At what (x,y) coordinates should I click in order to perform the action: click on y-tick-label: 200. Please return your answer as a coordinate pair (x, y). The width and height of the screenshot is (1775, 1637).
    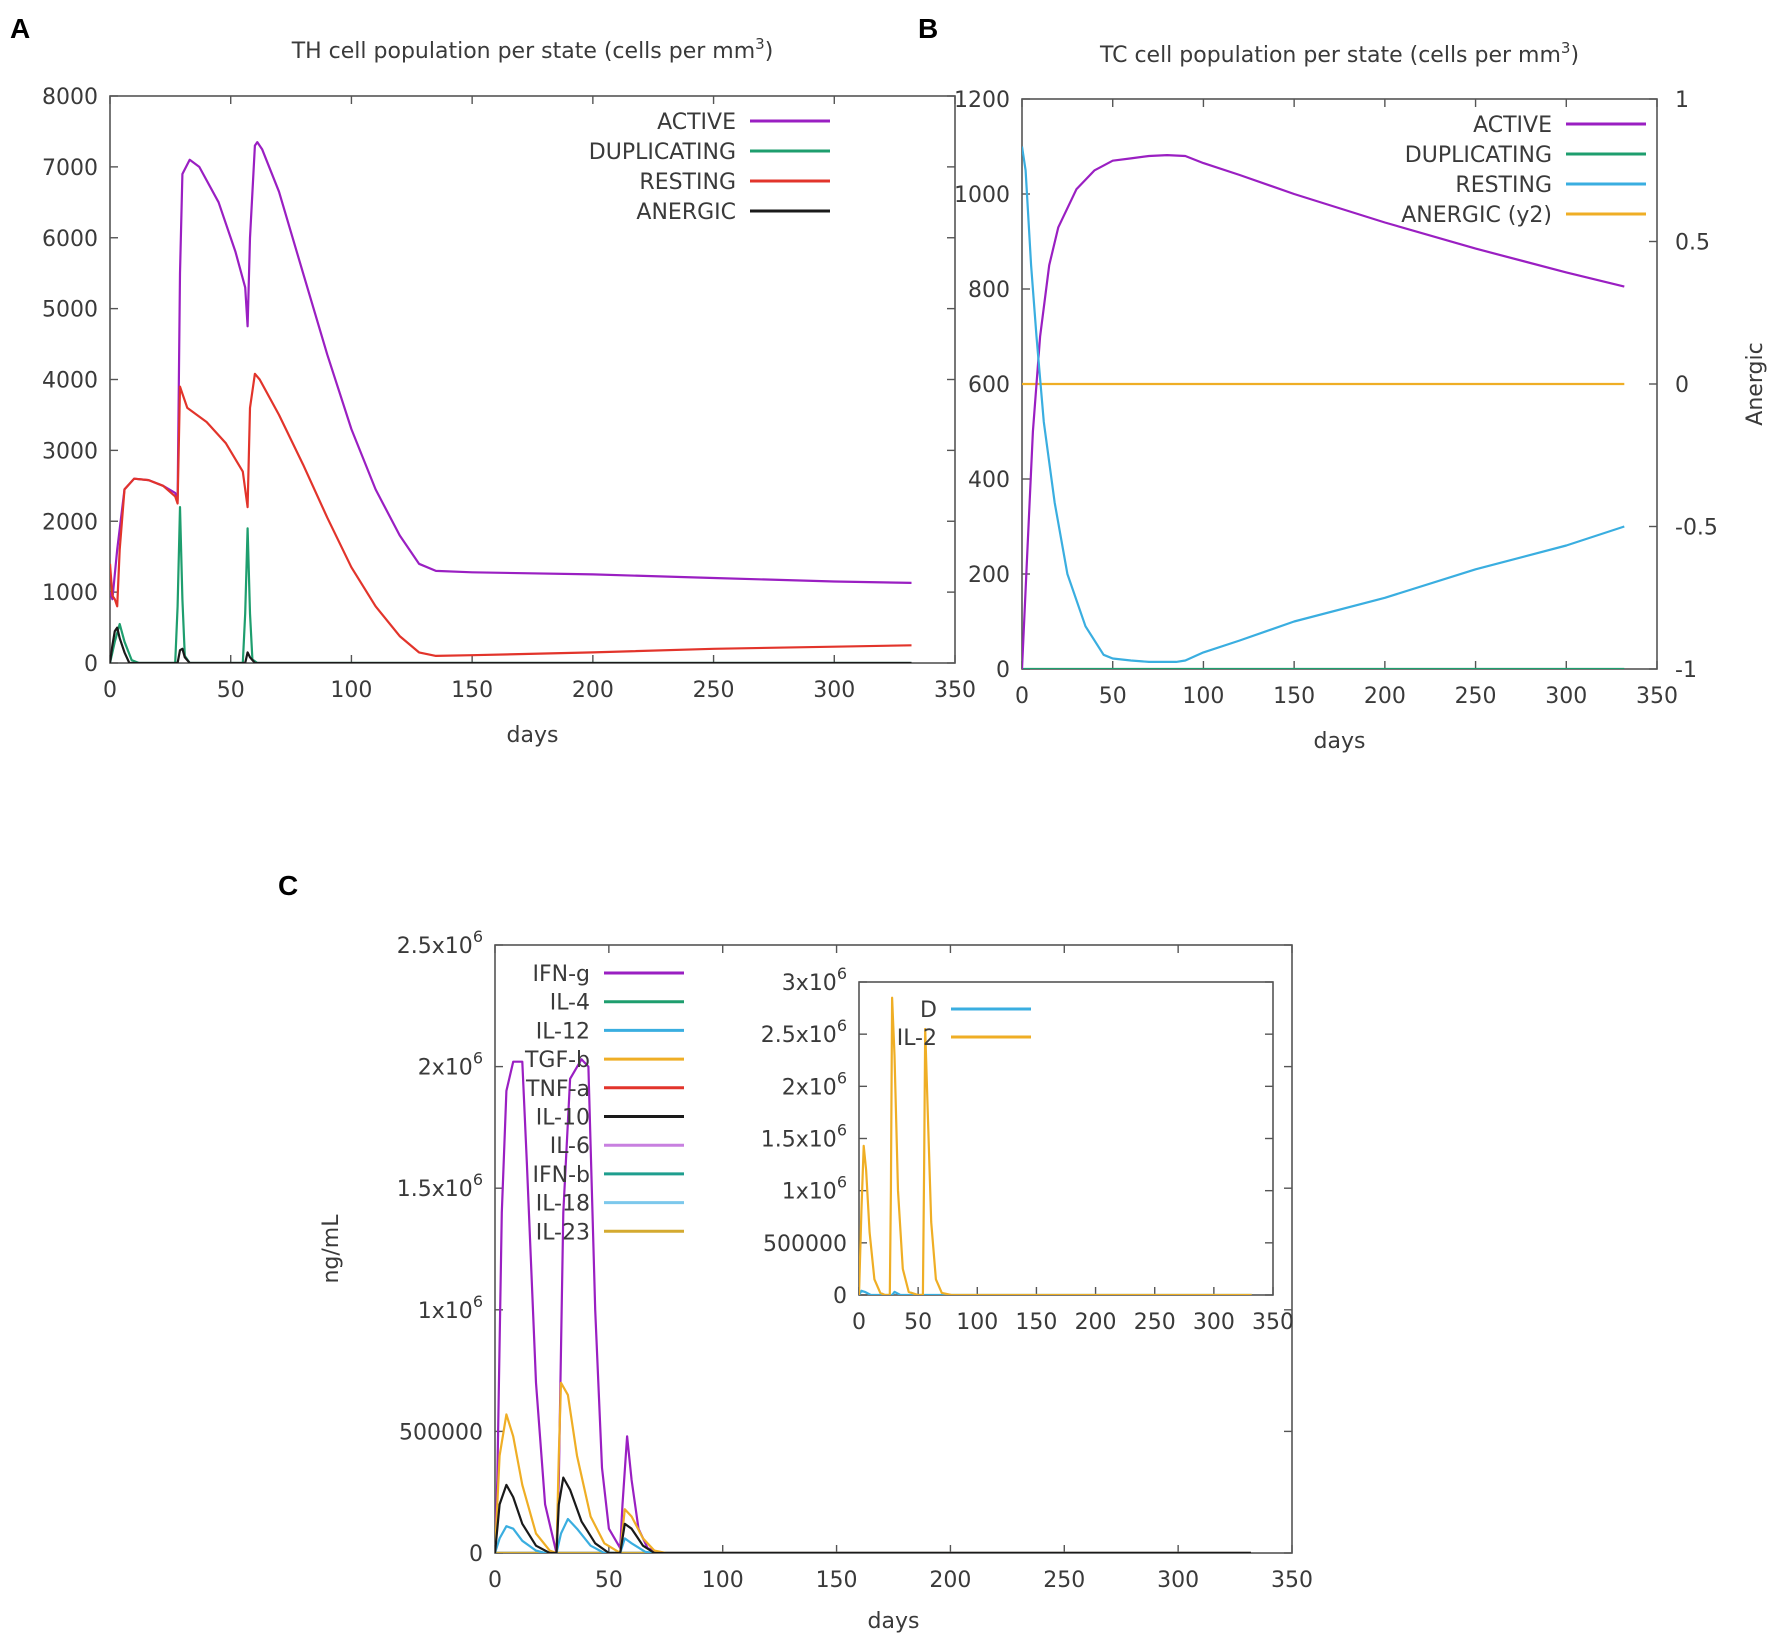
    Looking at the image, I should click on (989, 575).